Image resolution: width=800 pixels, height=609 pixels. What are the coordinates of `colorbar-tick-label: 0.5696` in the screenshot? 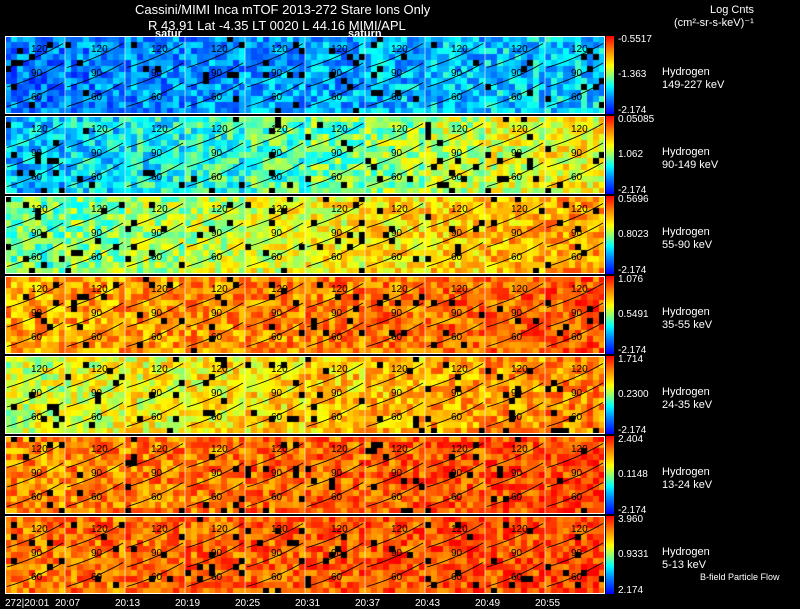 It's located at (633, 199).